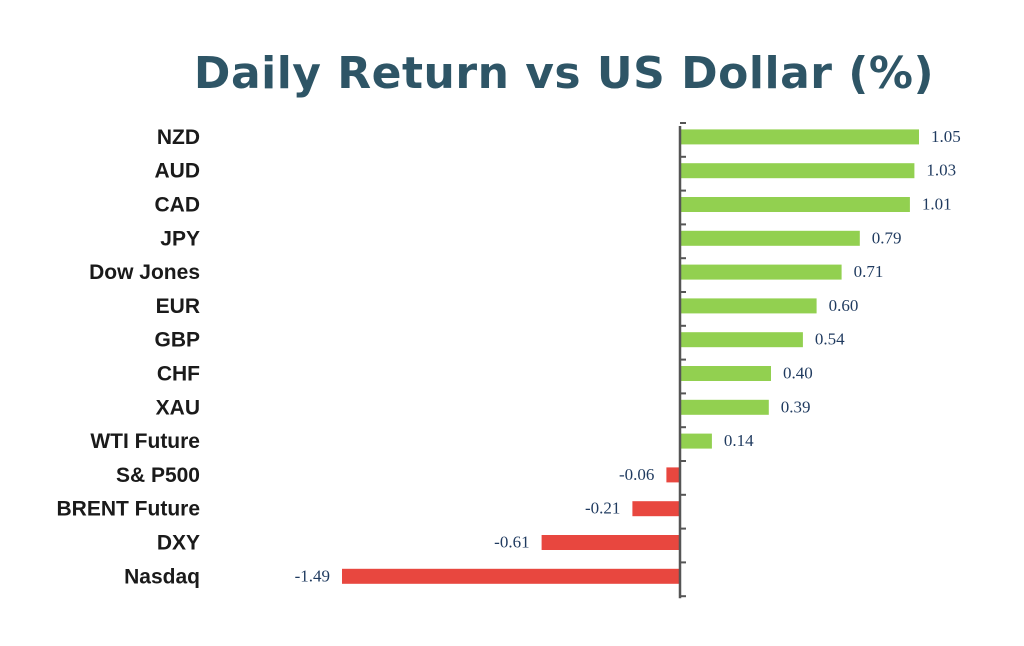 This screenshot has width=1024, height=646. What do you see at coordinates (941, 170) in the screenshot?
I see `value-label: 1.03` at bounding box center [941, 170].